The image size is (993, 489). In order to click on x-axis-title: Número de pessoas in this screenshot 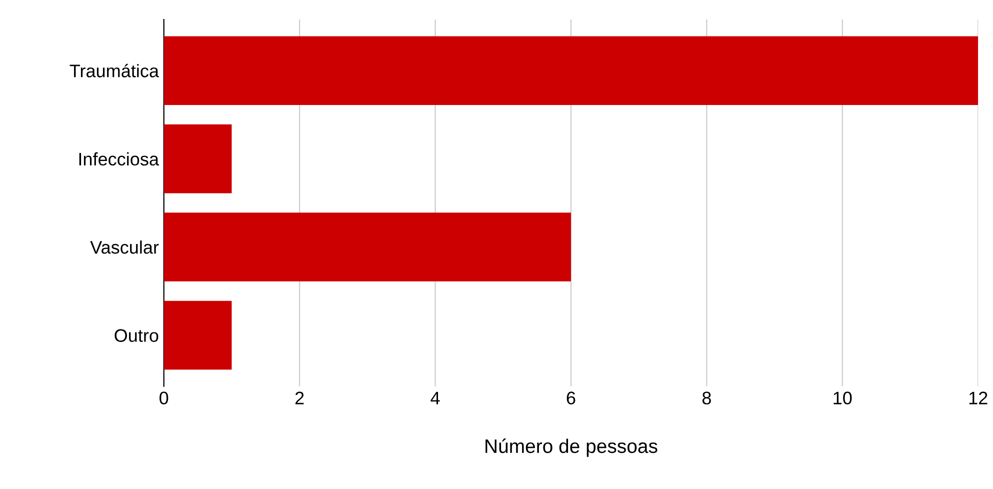, I will do `click(572, 447)`.